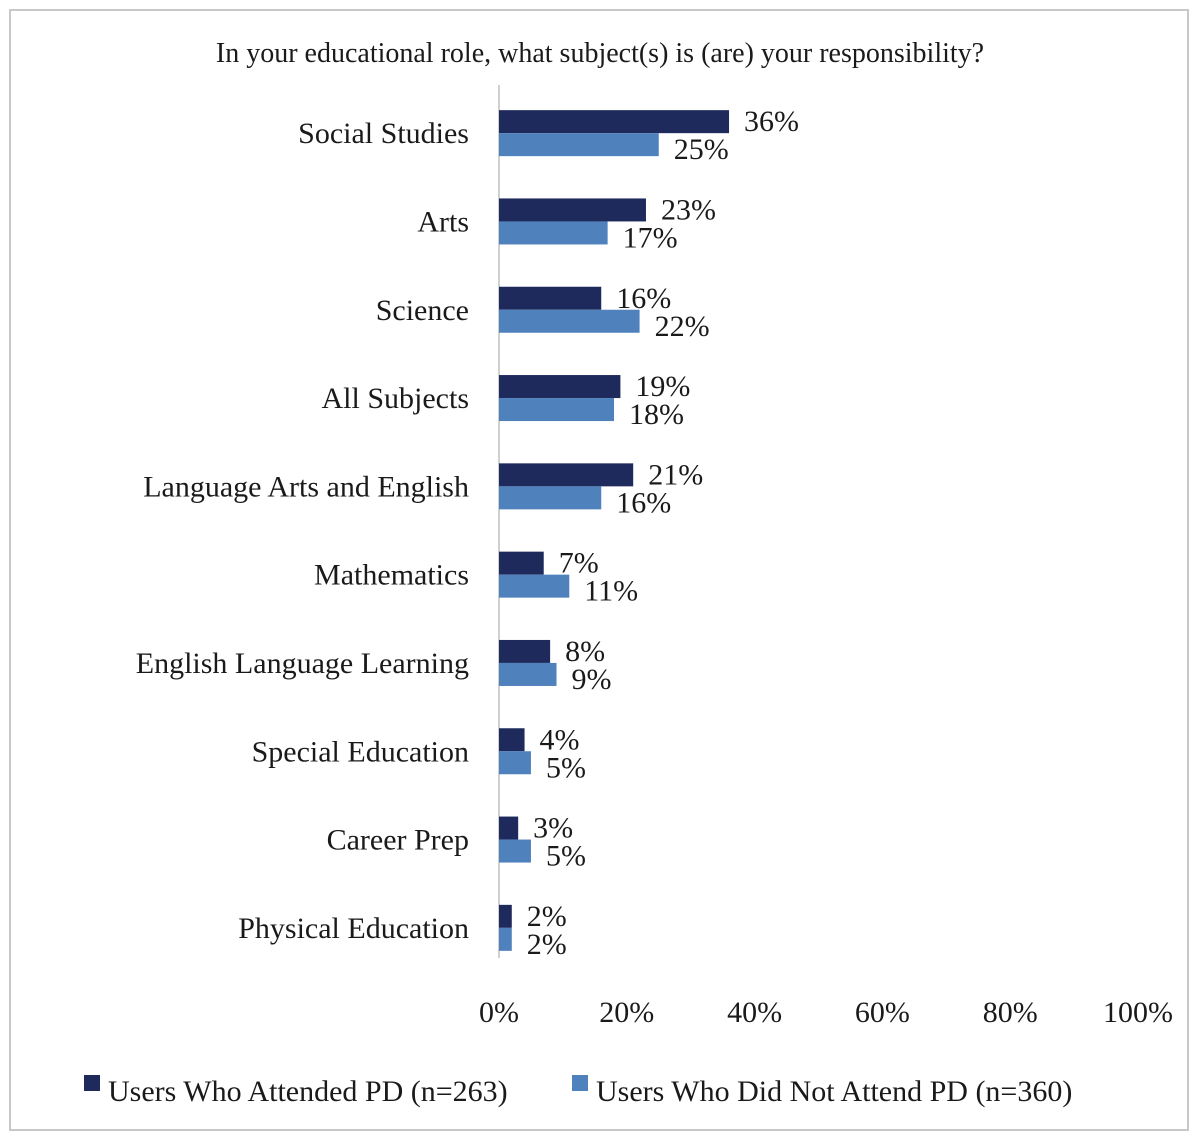 The image size is (1200, 1141). Describe the element at coordinates (398, 840) in the screenshot. I see `category-label: Career Prep` at that location.